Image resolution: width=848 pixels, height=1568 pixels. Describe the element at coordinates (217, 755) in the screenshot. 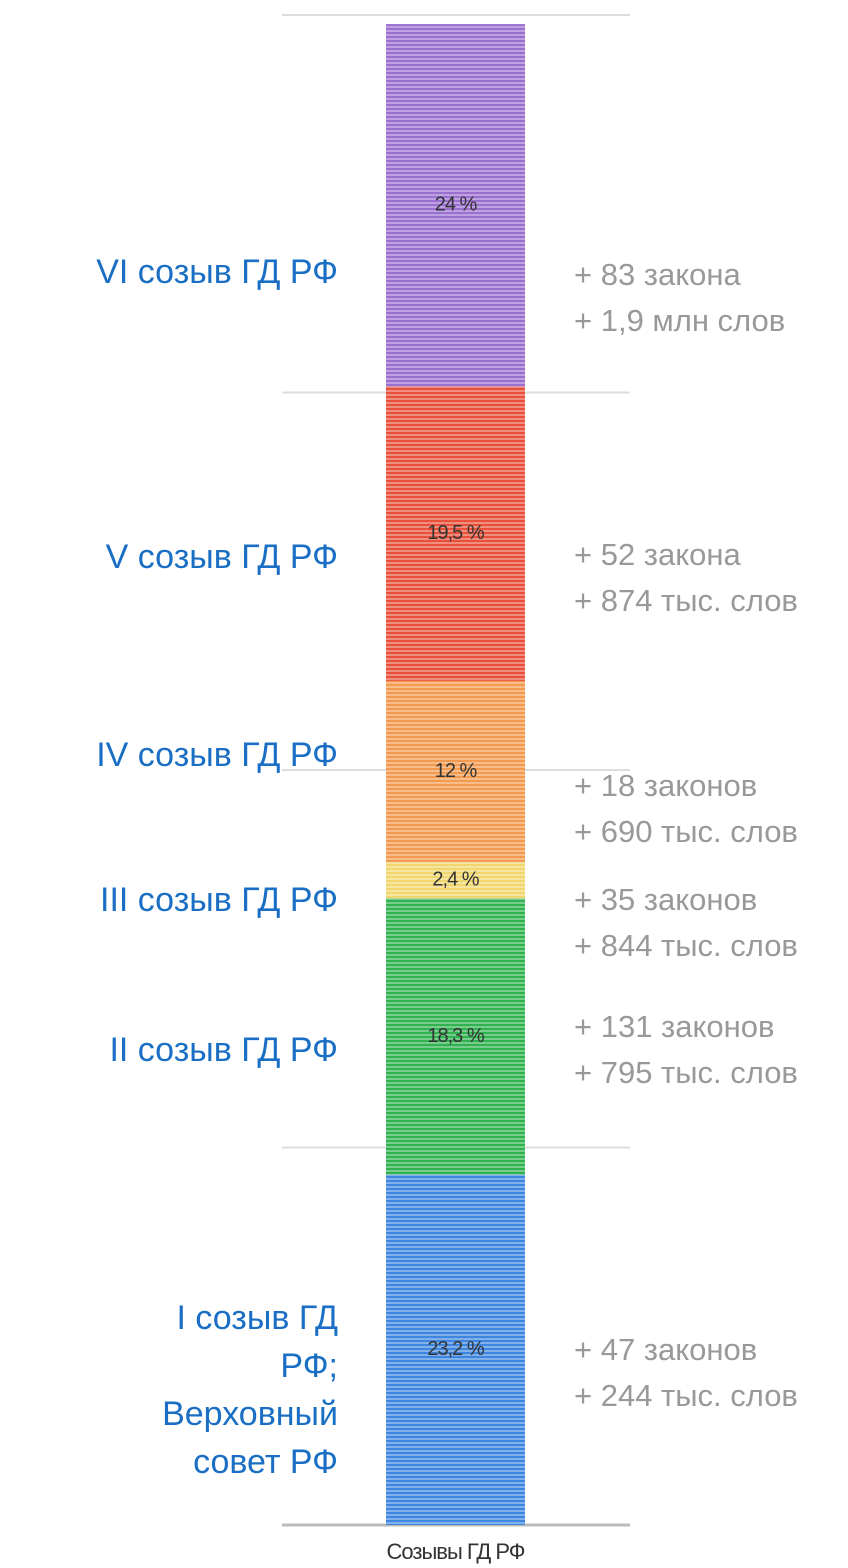

I see `series-label: IV созыв ГД РФ` at that location.